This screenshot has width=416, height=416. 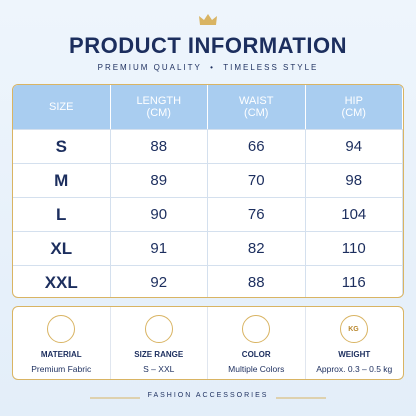 I want to click on feature: MATERIAL Premium Fabric, so click(x=62, y=343).